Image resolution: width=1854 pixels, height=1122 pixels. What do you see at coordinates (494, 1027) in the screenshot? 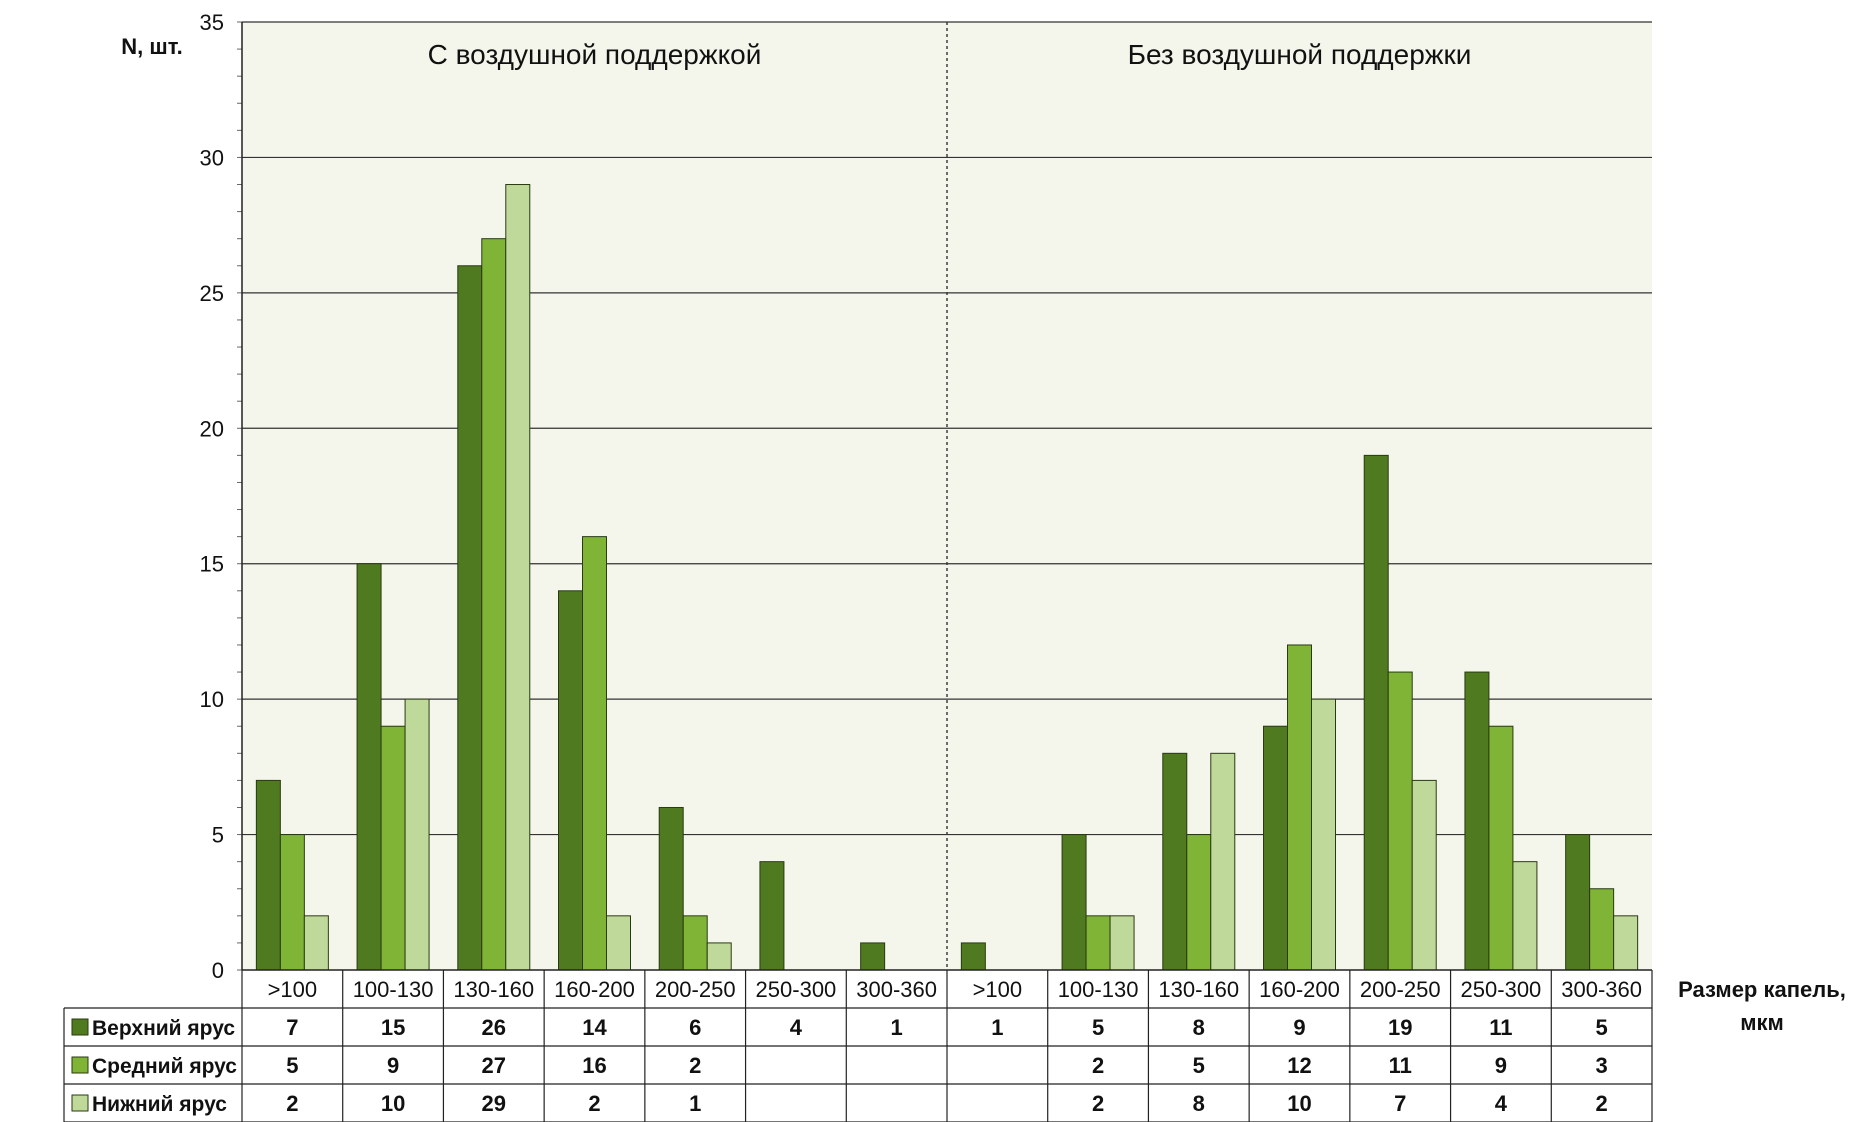
I see `data-label: 26` at bounding box center [494, 1027].